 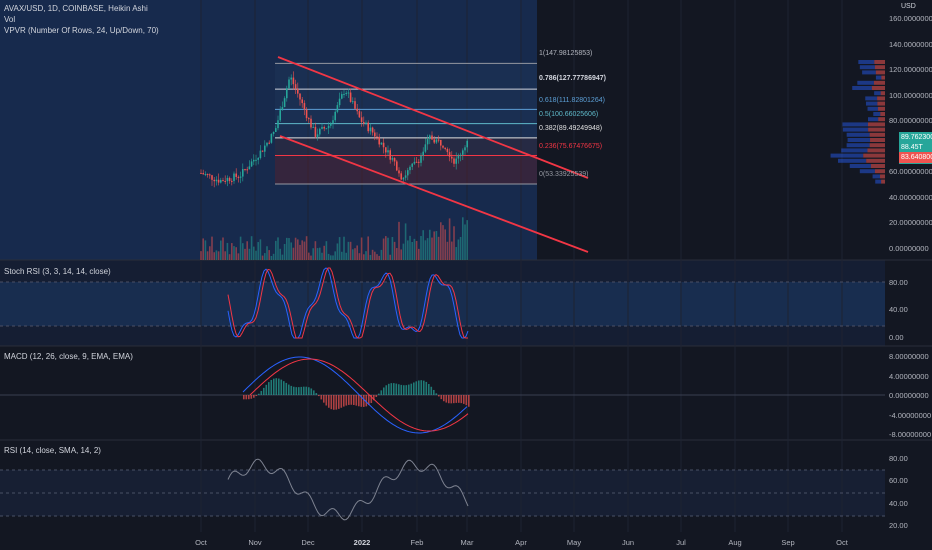 What do you see at coordinates (572, 78) in the screenshot?
I see `fib-label: 0.786(127.77786947)` at bounding box center [572, 78].